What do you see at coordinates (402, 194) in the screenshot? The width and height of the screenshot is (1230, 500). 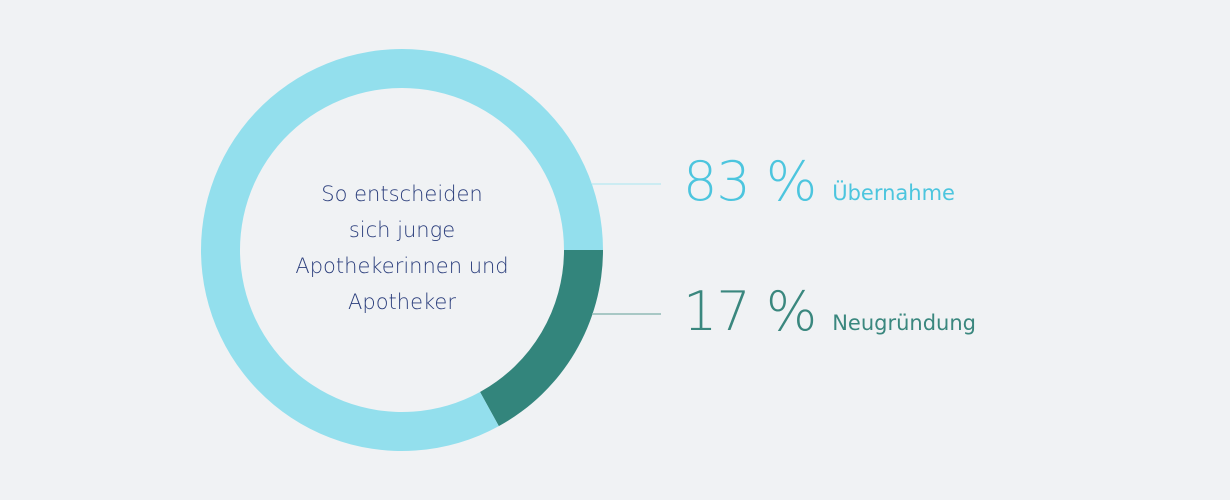 I see `title-line: So entscheiden` at bounding box center [402, 194].